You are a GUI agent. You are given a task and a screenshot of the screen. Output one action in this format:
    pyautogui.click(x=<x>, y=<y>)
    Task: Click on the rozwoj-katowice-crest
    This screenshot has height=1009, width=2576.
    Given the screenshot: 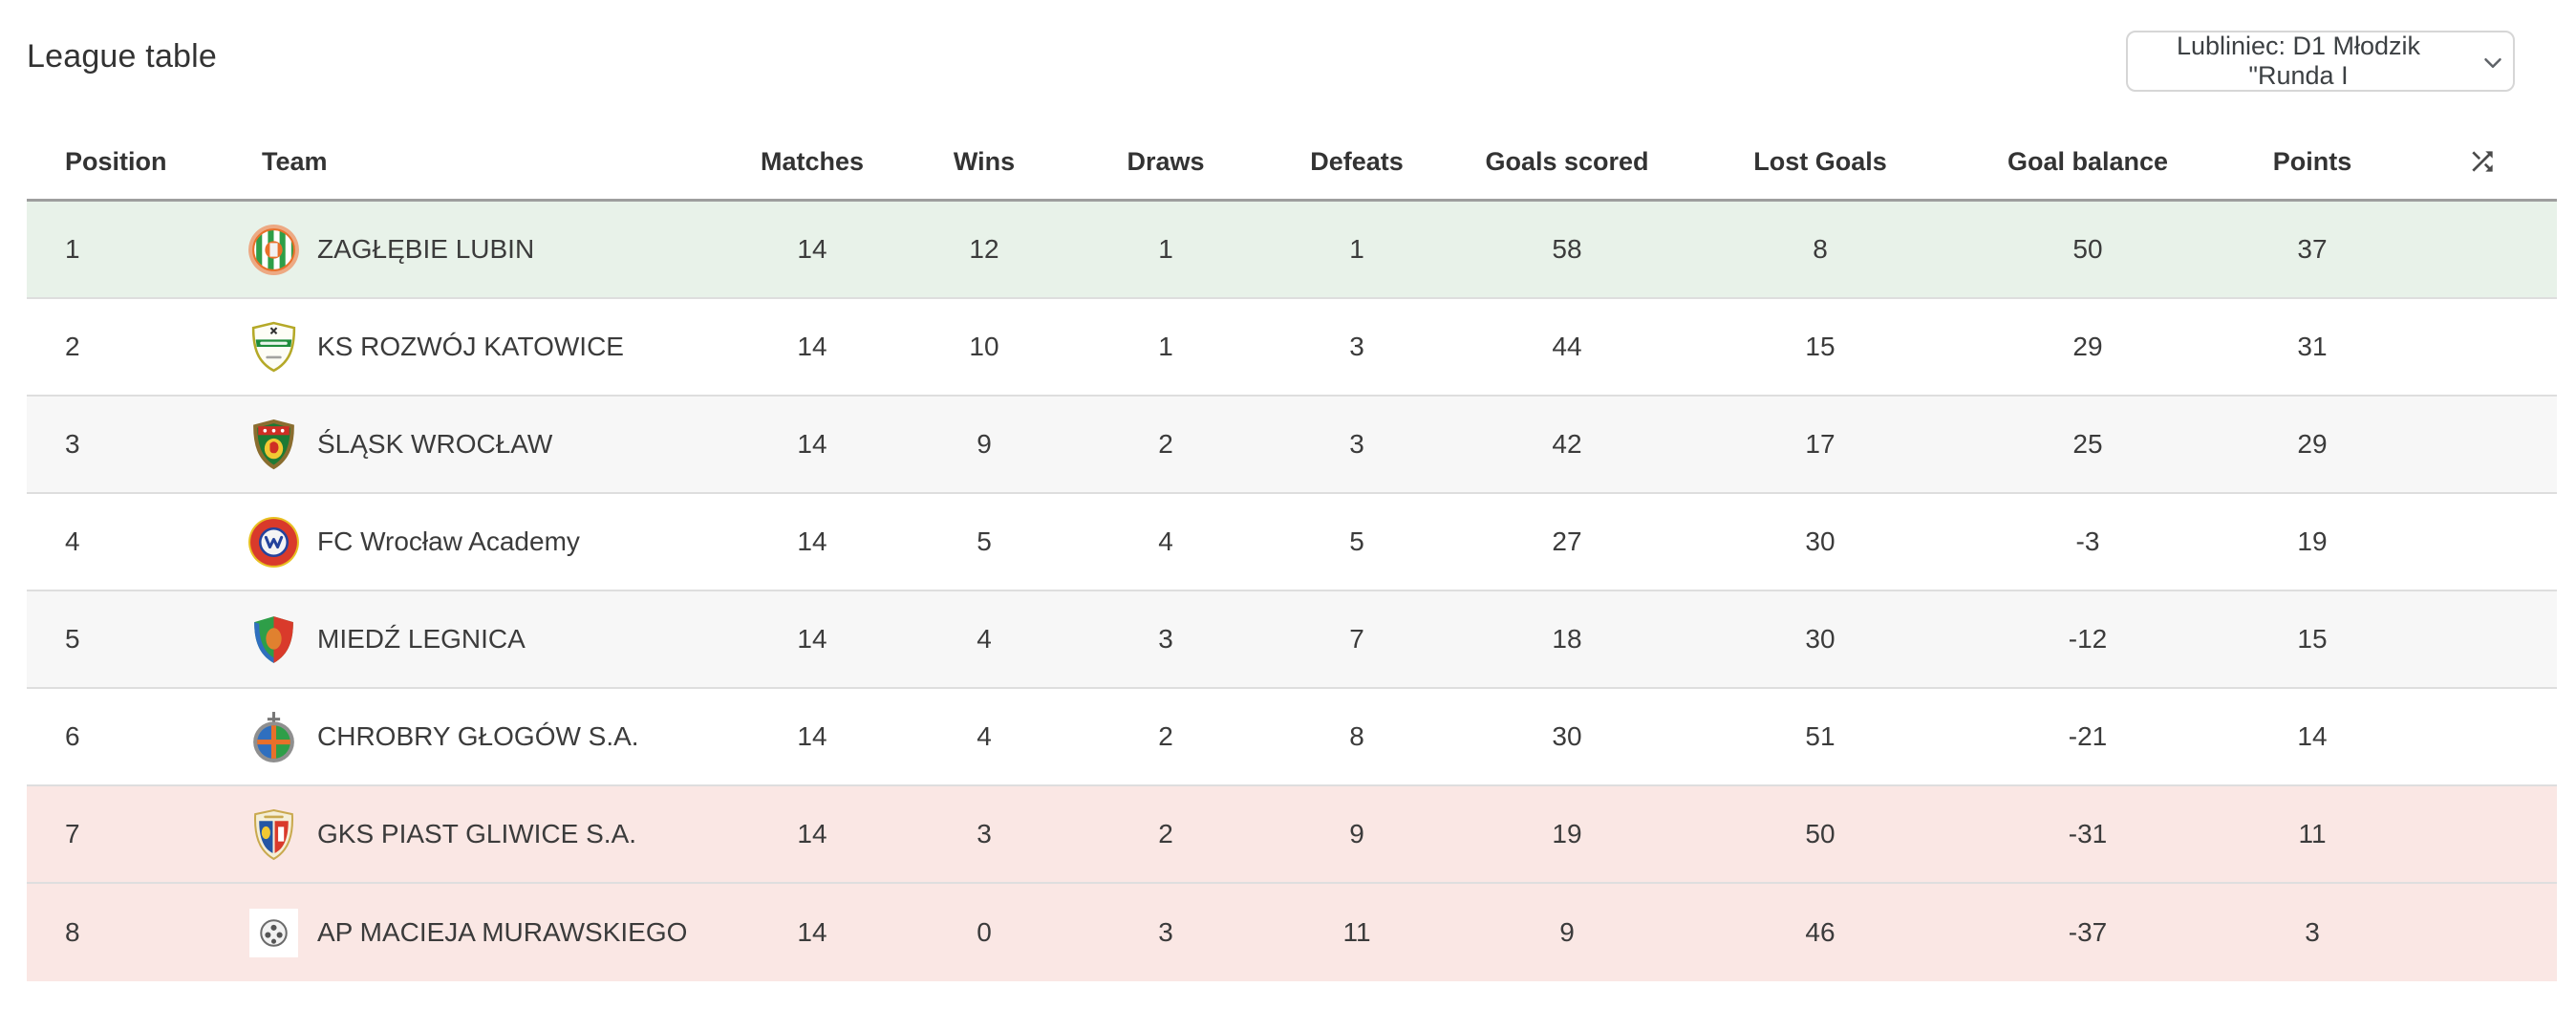 What is the action you would take?
    pyautogui.click(x=274, y=347)
    